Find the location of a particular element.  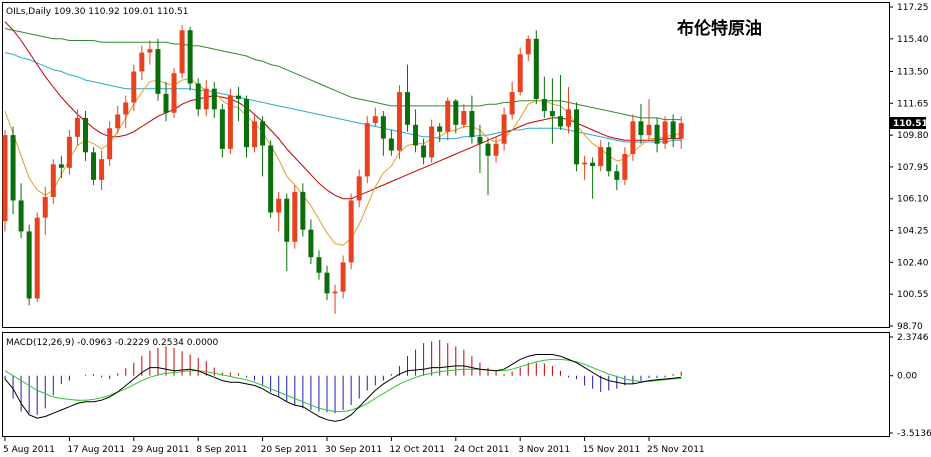

chart-title: 布伦特原油 is located at coordinates (719, 28).